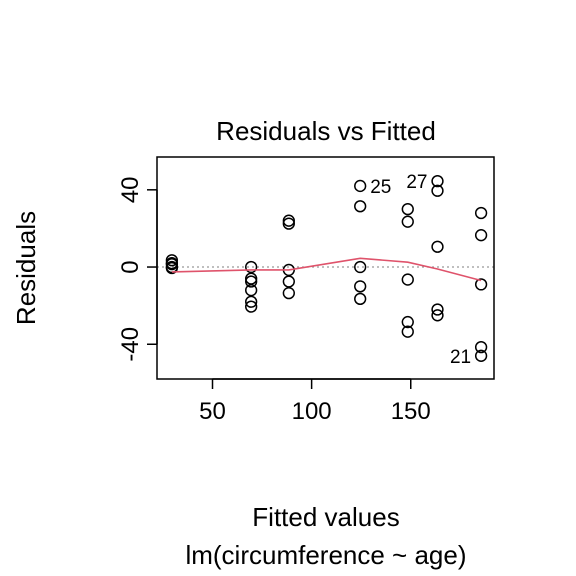 Image resolution: width=576 pixels, height=576 pixels. What do you see at coordinates (326, 269) in the screenshot?
I see `smooth-line` at bounding box center [326, 269].